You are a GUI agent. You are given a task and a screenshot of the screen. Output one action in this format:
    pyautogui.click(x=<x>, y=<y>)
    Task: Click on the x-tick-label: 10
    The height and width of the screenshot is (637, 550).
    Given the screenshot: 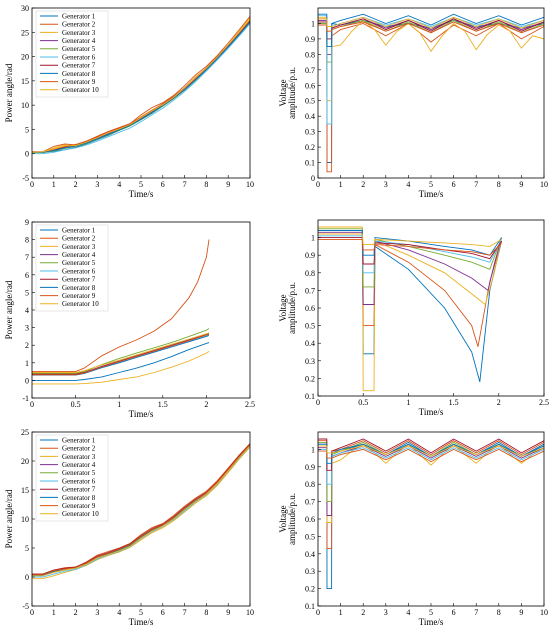 What is the action you would take?
    pyautogui.click(x=250, y=184)
    